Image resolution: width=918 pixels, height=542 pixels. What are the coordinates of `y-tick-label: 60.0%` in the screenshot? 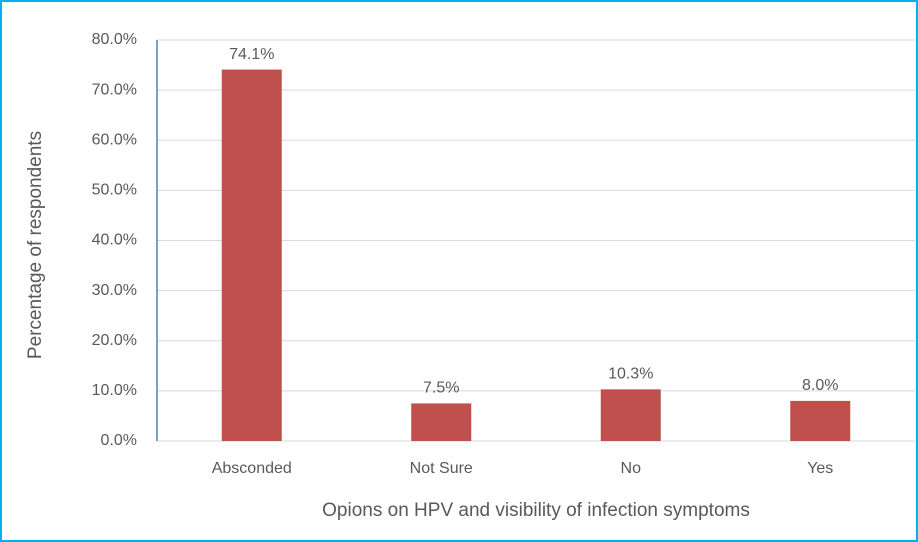 It's located at (114, 139).